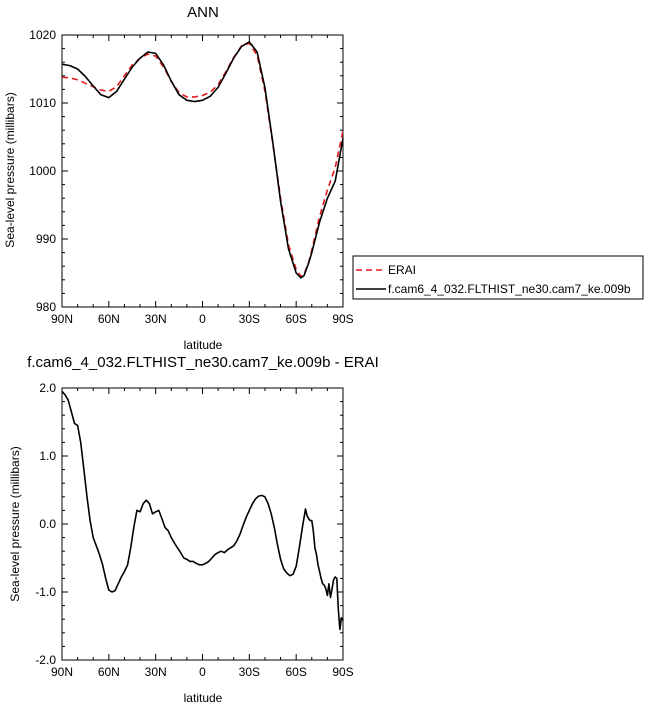 The height and width of the screenshot is (709, 649). What do you see at coordinates (342, 672) in the screenshot?
I see `bottom-chart-x-tick-label: 90S` at bounding box center [342, 672].